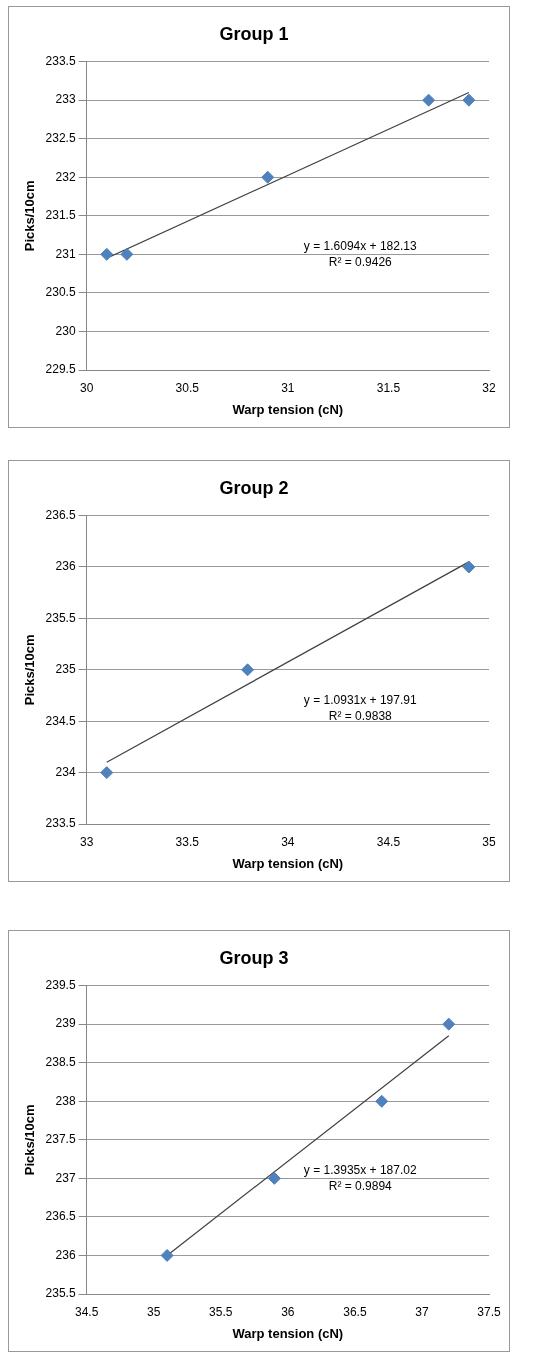 Image resolution: width=541 pixels, height=1355 pixels. Describe the element at coordinates (65, 1177) in the screenshot. I see `y-tick-label: 237` at that location.